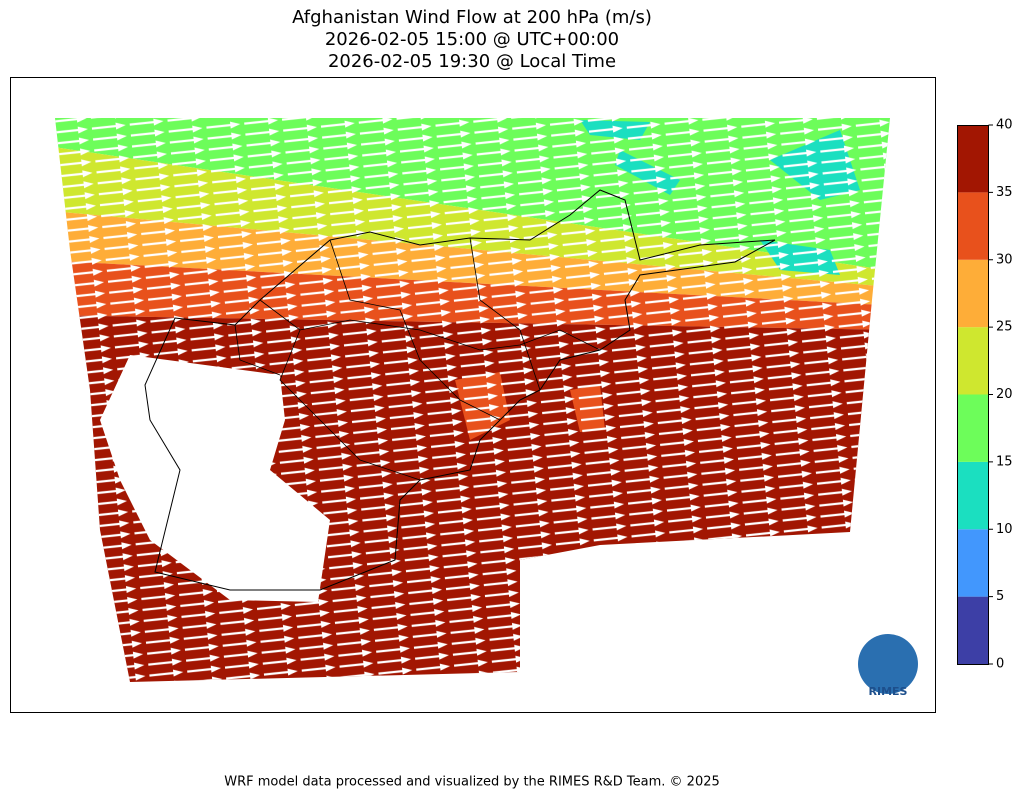 The width and height of the screenshot is (1021, 799). Describe the element at coordinates (1004, 461) in the screenshot. I see `colorbar-tick-label: 15` at that location.